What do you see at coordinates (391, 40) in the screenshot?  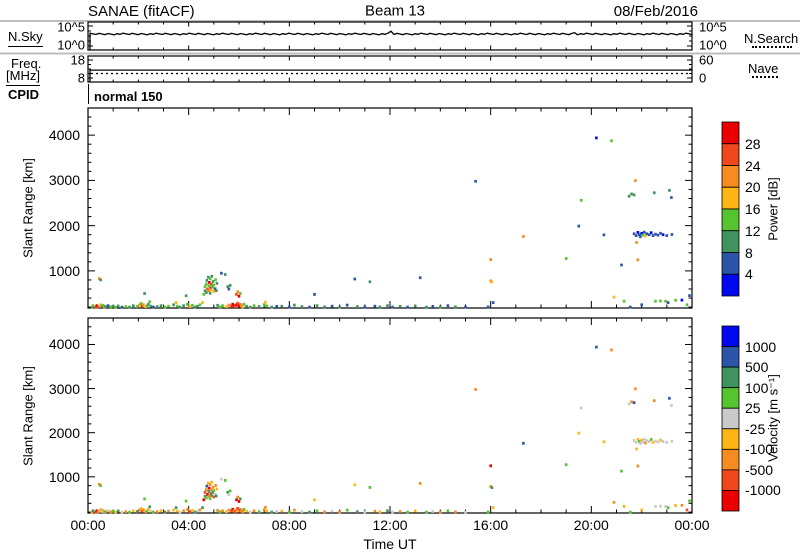 I see `nsky-line` at bounding box center [391, 40].